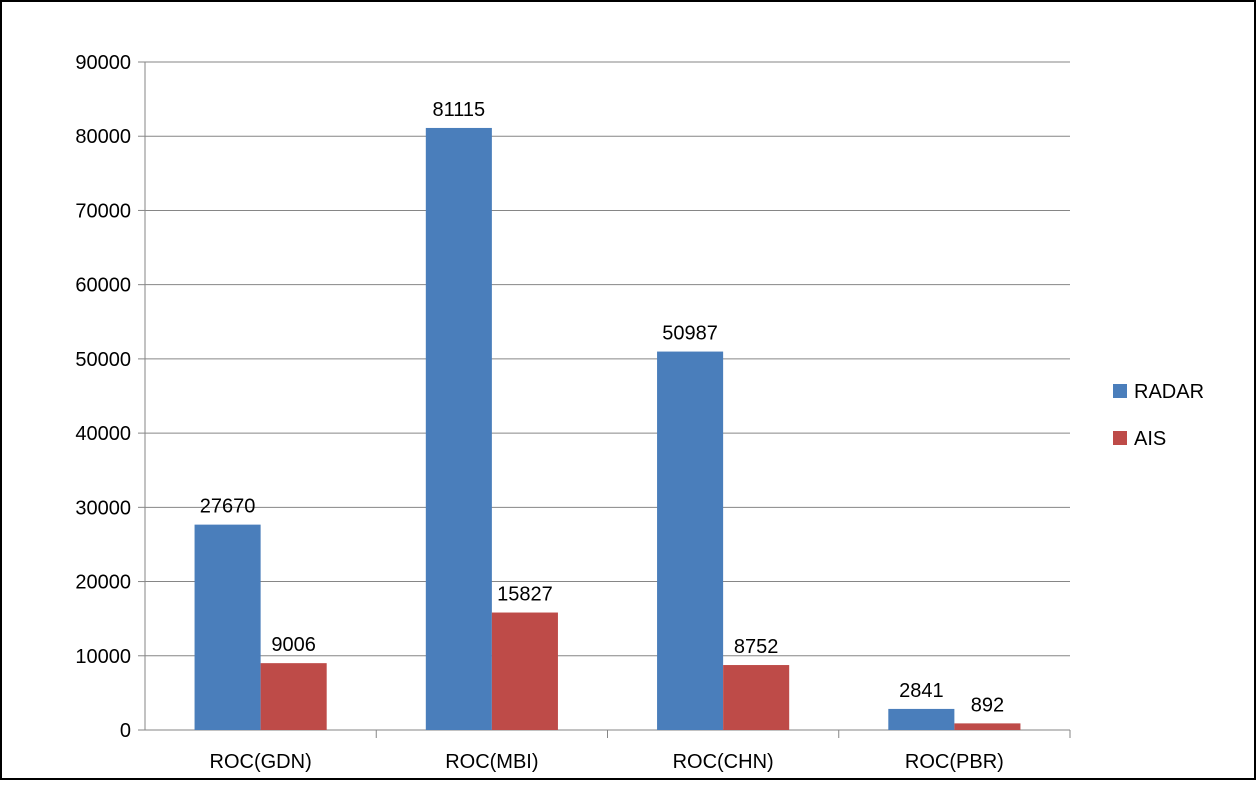  Describe the element at coordinates (293, 645) in the screenshot. I see `data-label: 9006` at that location.